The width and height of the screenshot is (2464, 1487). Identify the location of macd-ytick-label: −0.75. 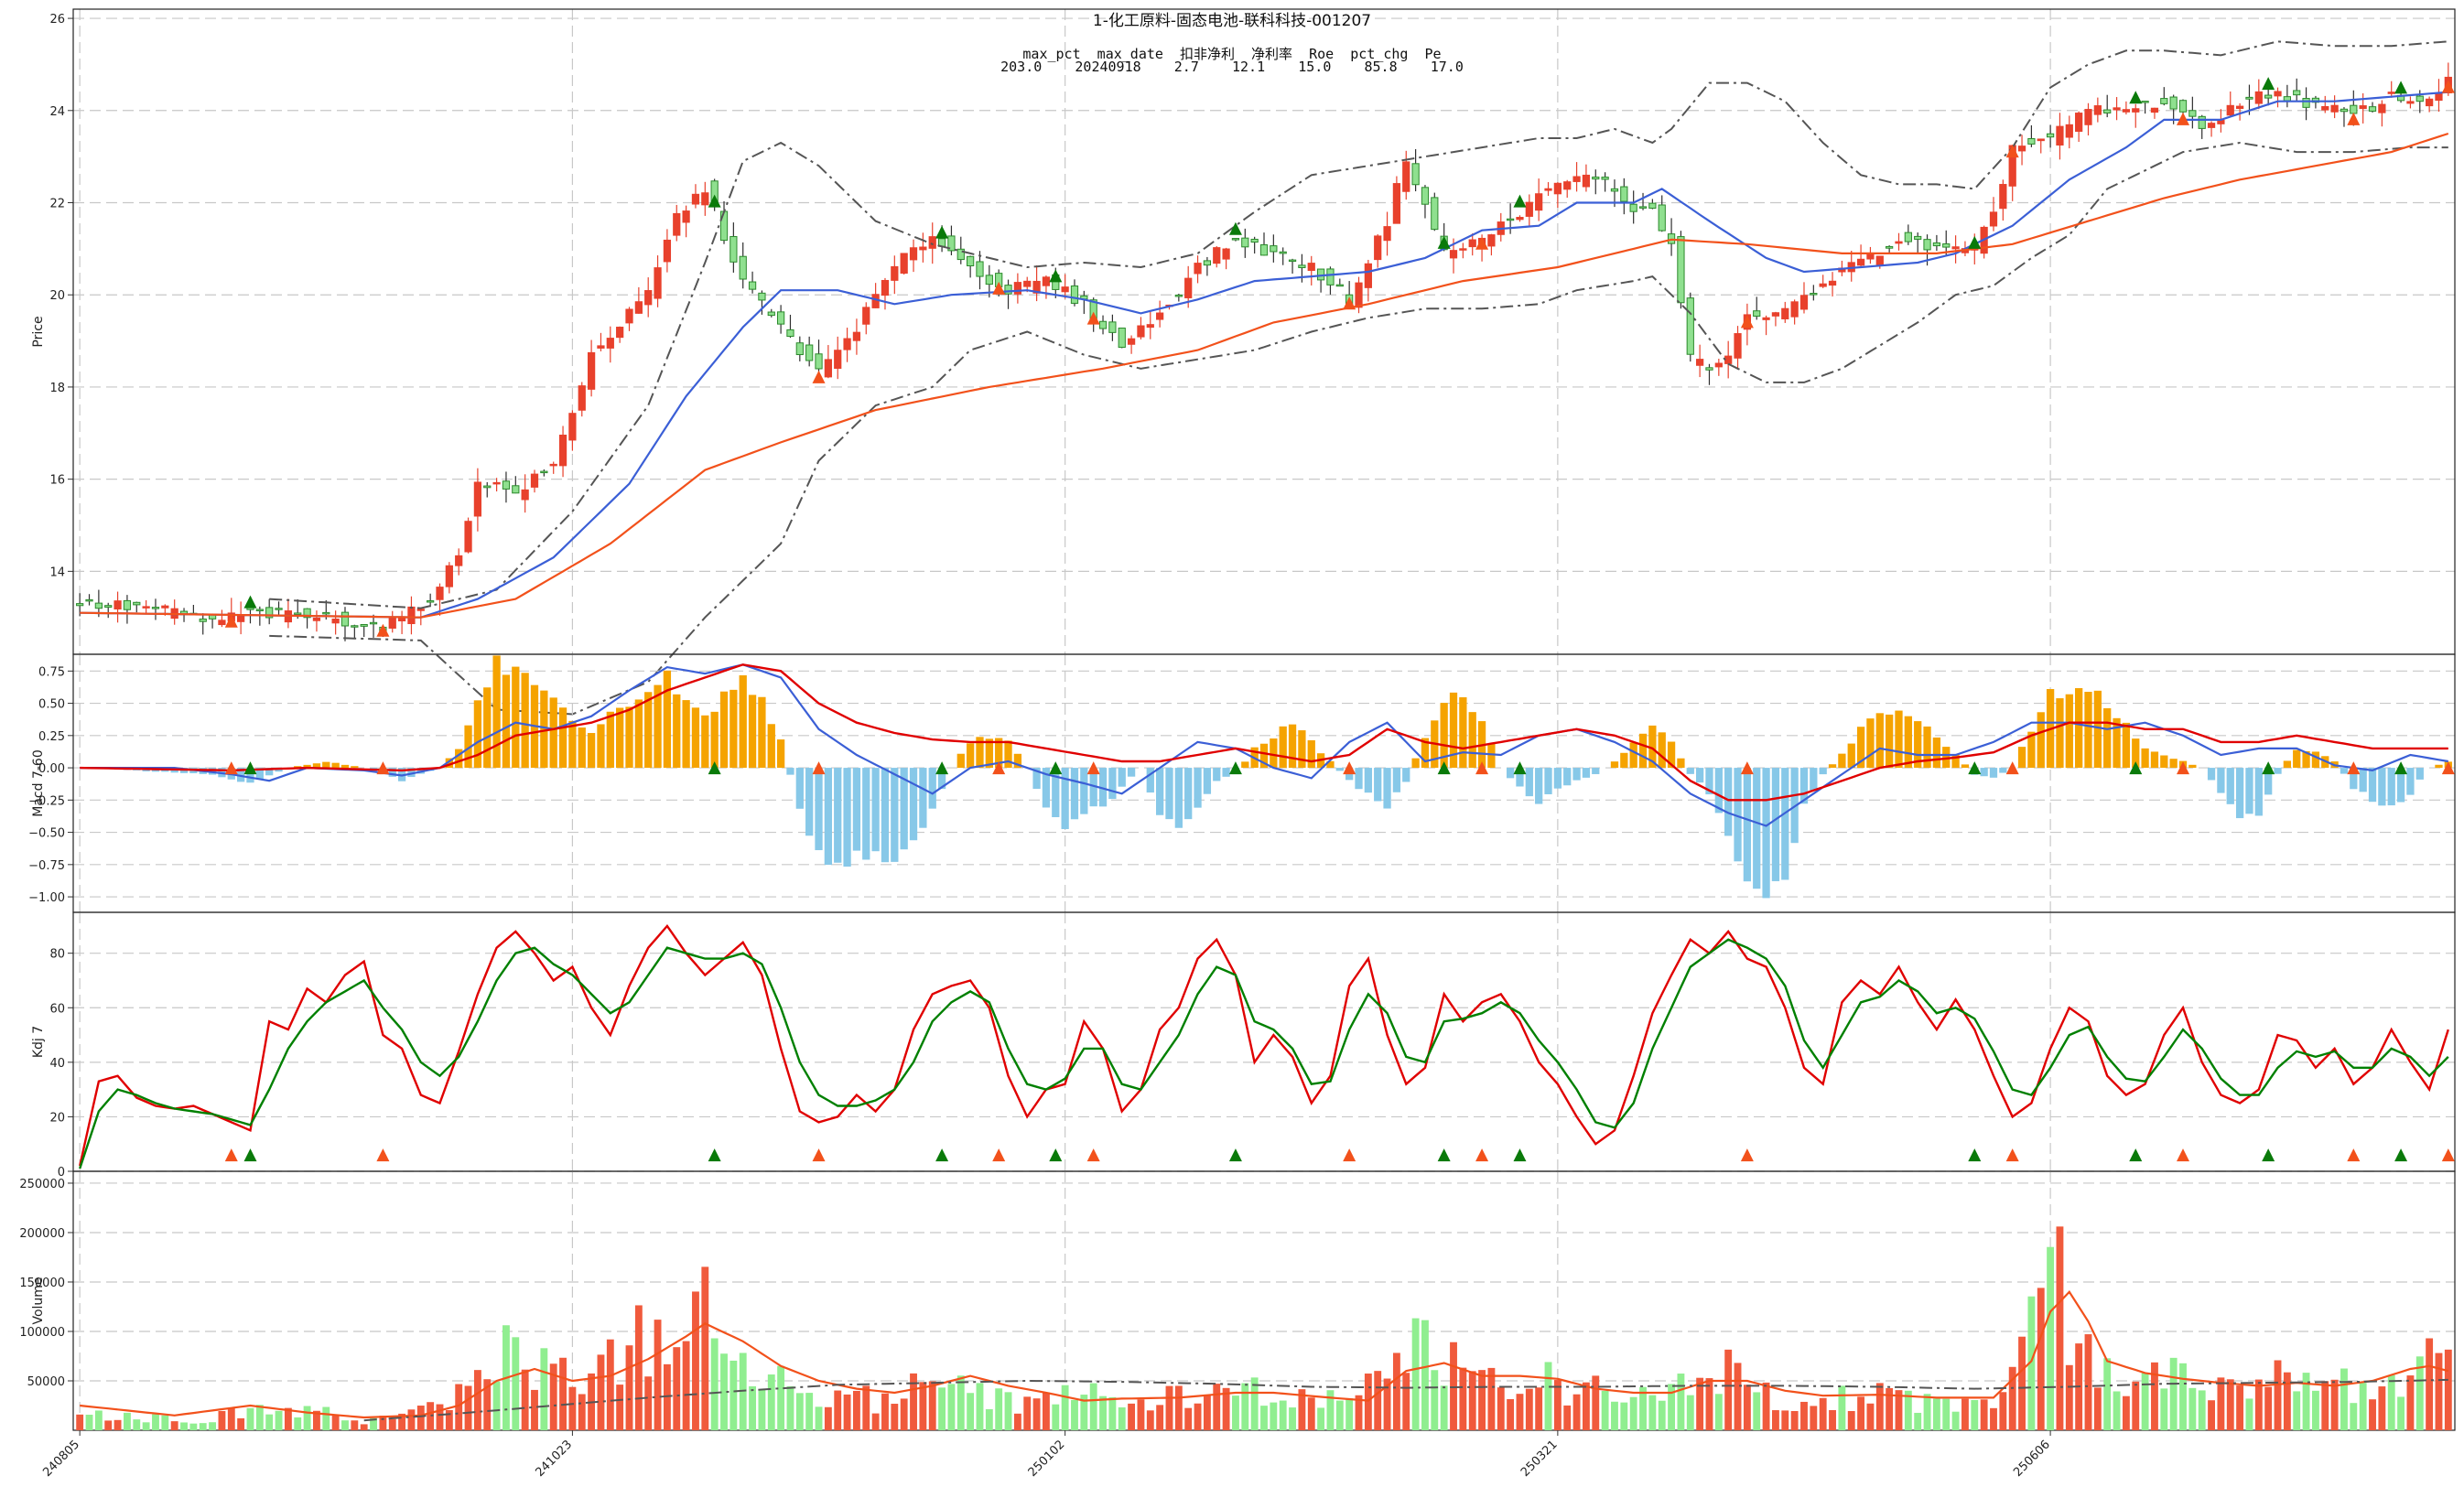
(46, 866).